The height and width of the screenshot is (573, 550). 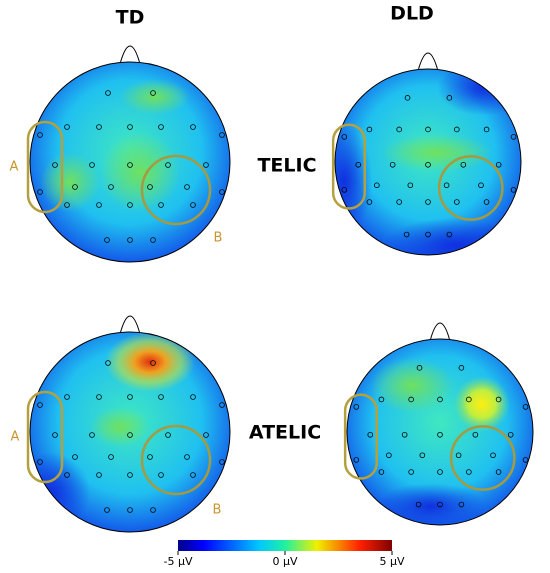 What do you see at coordinates (412, 14) in the screenshot?
I see `column-label: DLD` at bounding box center [412, 14].